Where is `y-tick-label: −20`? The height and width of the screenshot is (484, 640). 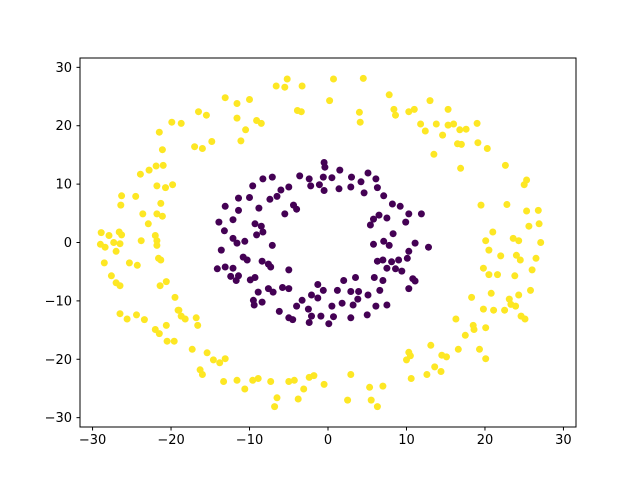
y-tick-label: −20 is located at coordinates (58, 360).